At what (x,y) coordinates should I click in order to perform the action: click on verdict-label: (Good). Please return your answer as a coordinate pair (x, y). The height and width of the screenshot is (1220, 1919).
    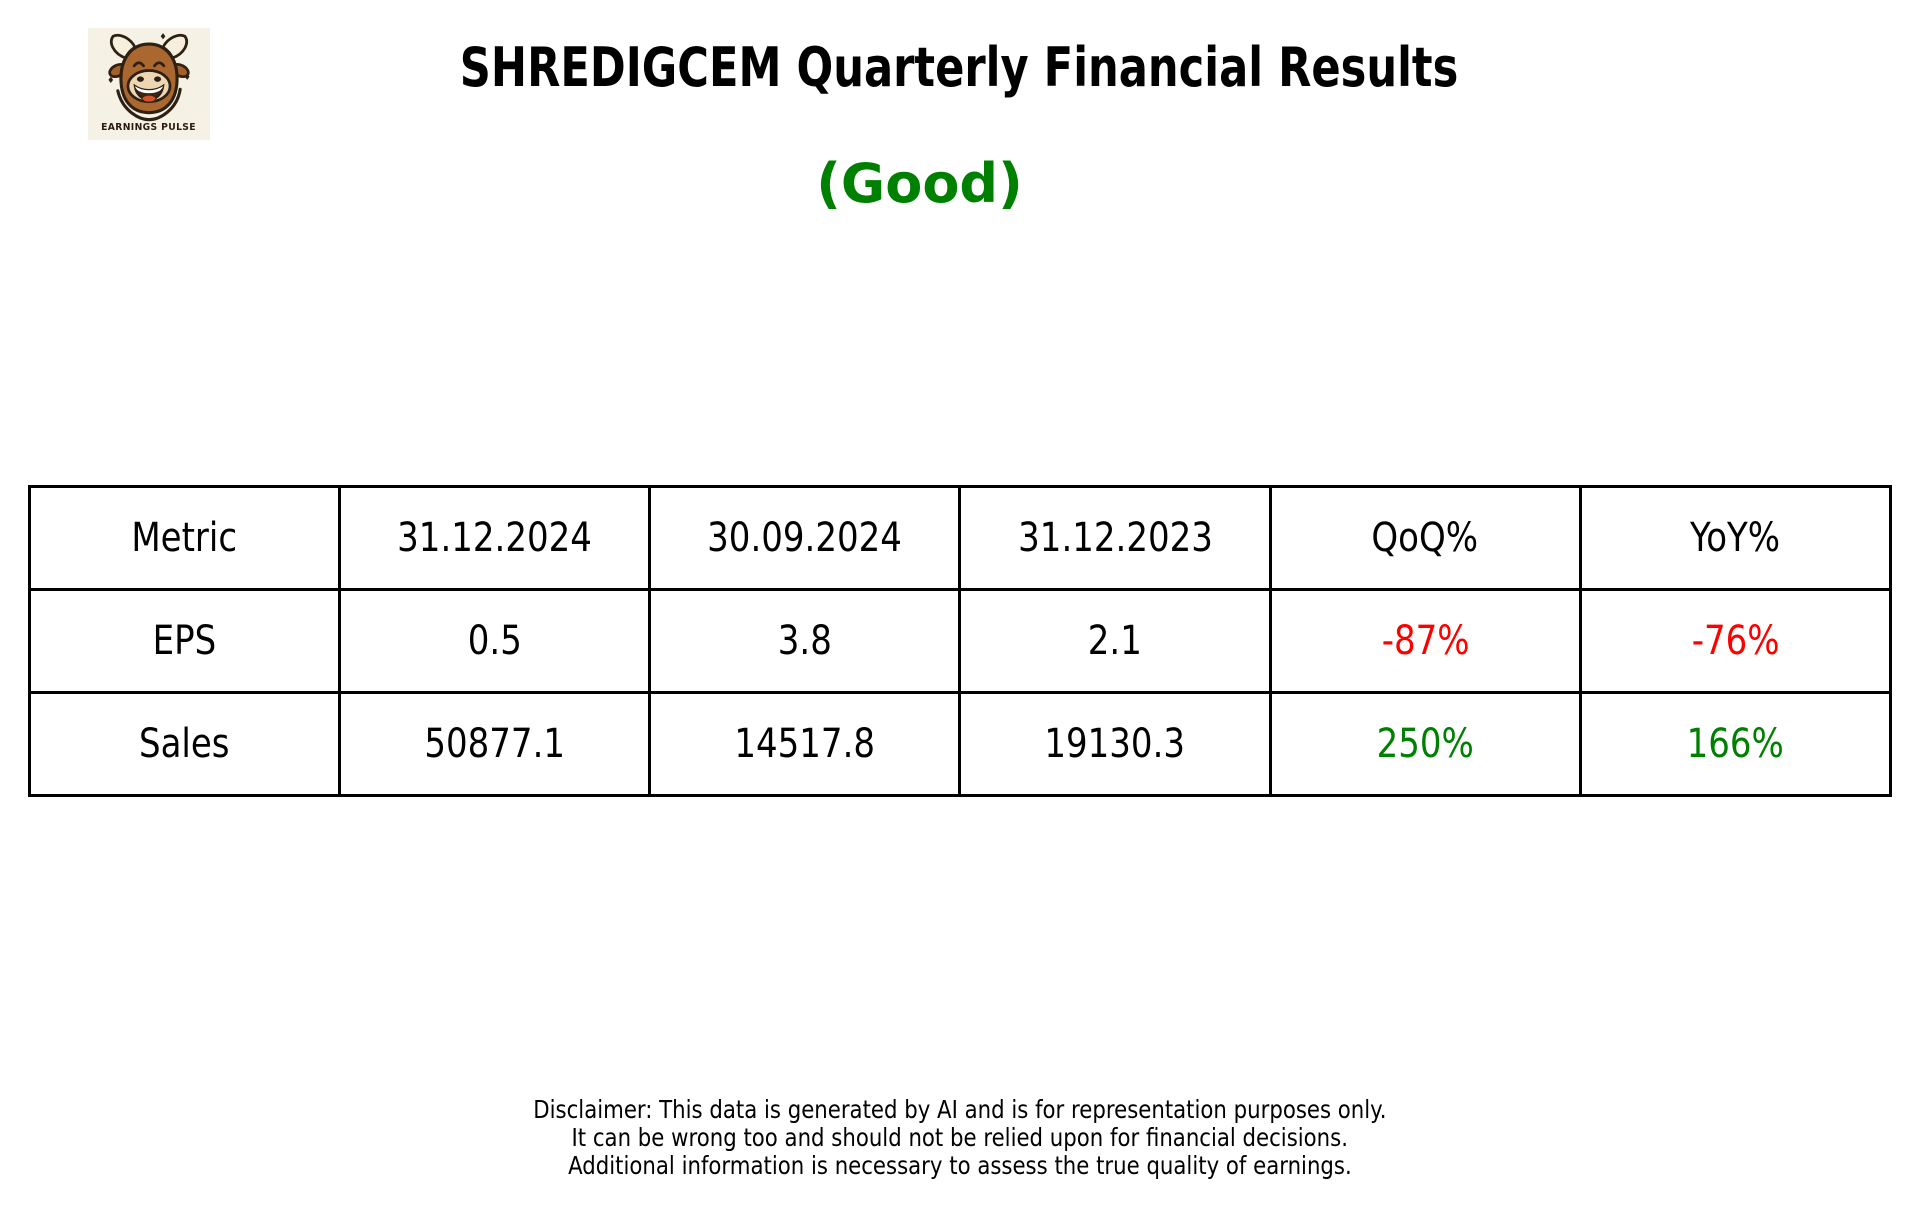
    Looking at the image, I should click on (919, 183).